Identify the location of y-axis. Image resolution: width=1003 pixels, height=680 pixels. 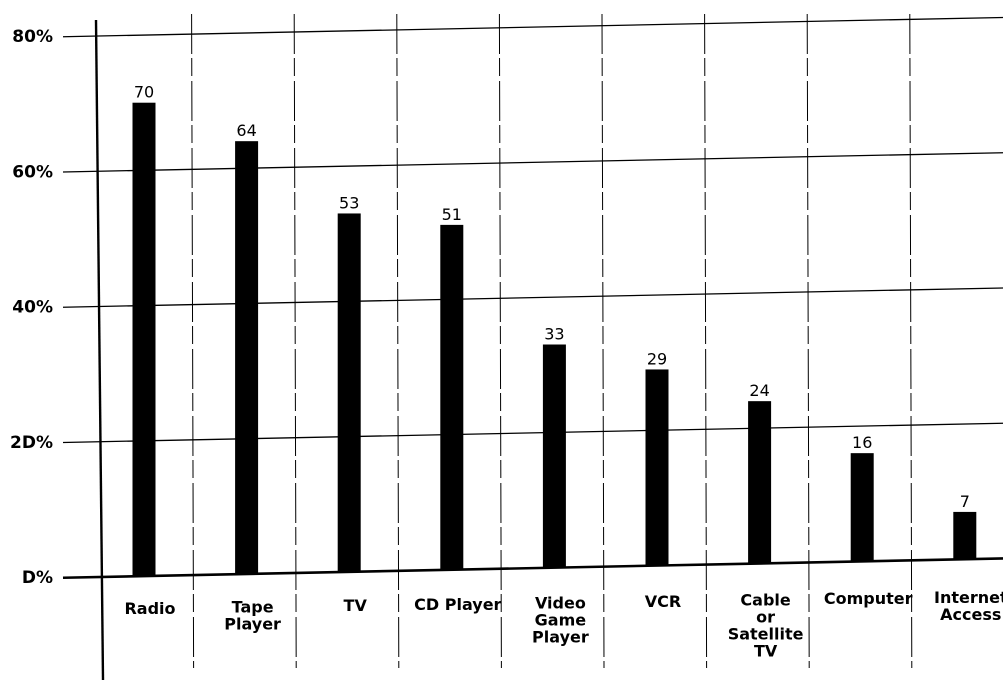
(99, 349).